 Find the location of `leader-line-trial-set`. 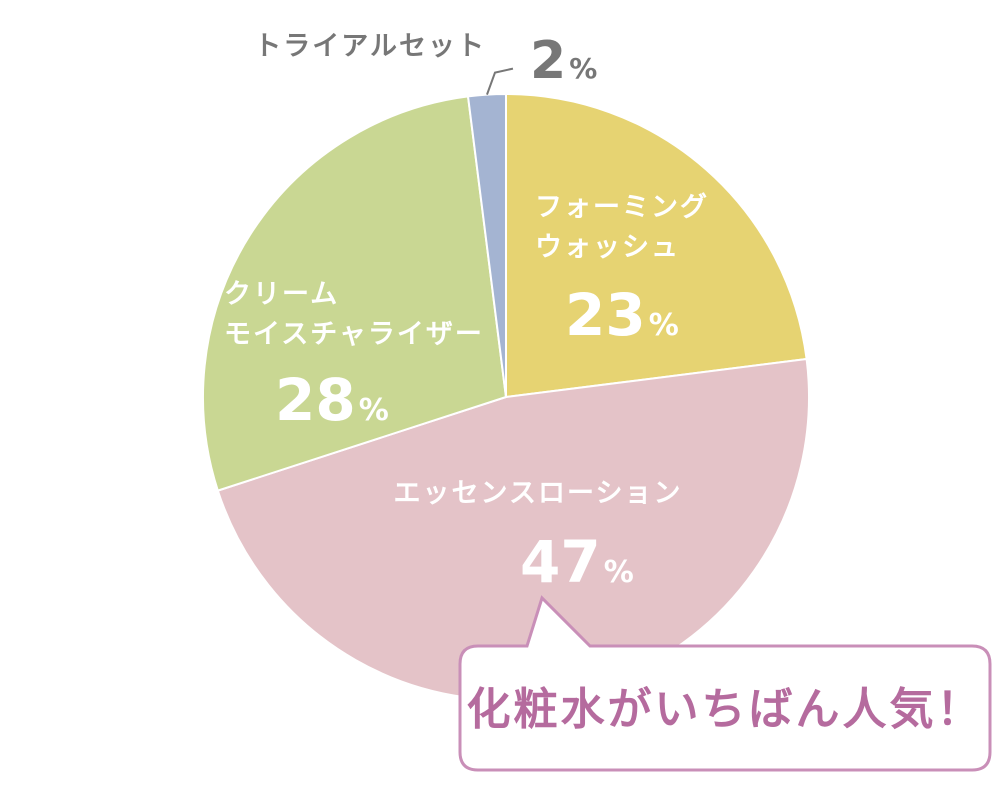

leader-line-trial-set is located at coordinates (500, 81).